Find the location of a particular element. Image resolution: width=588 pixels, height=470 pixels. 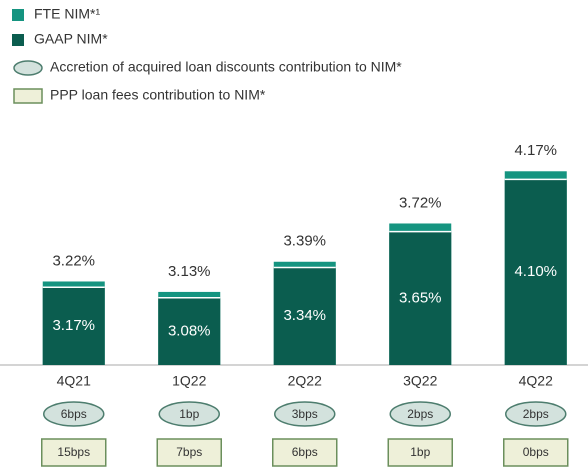

x-tick-label: 4Q21 is located at coordinates (74, 381).